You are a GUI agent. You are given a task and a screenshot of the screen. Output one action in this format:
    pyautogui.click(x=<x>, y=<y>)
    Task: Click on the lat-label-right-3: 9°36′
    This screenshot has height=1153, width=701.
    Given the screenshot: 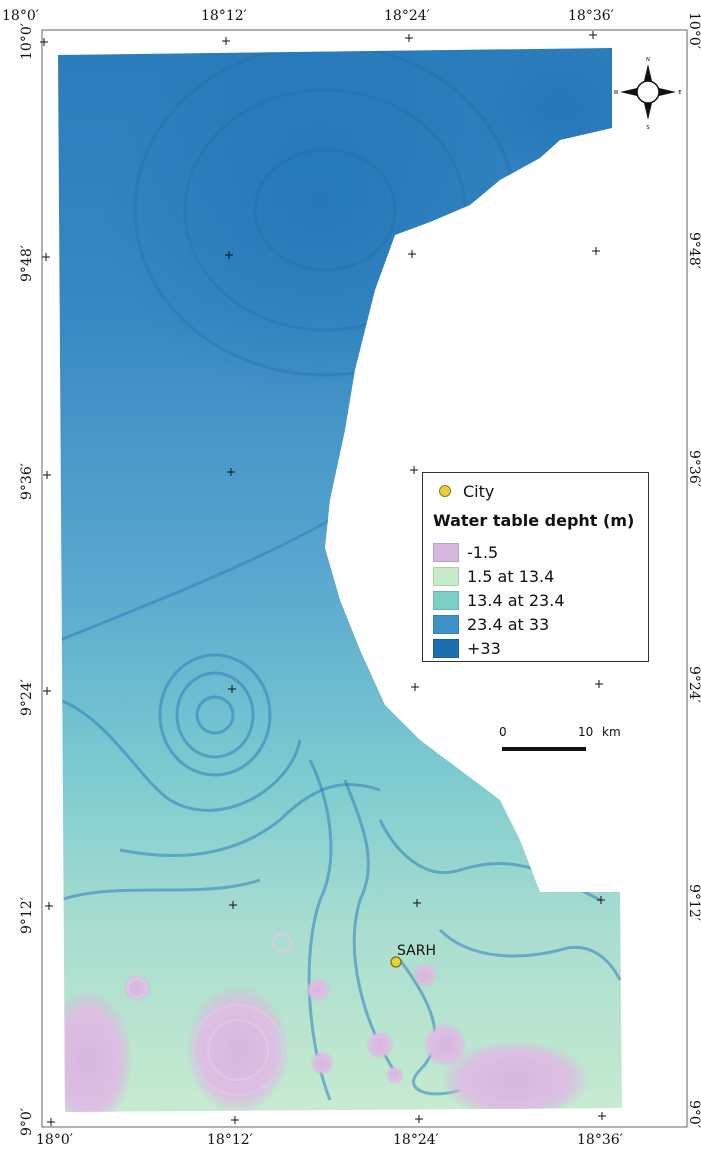 What is the action you would take?
    pyautogui.click(x=693, y=468)
    